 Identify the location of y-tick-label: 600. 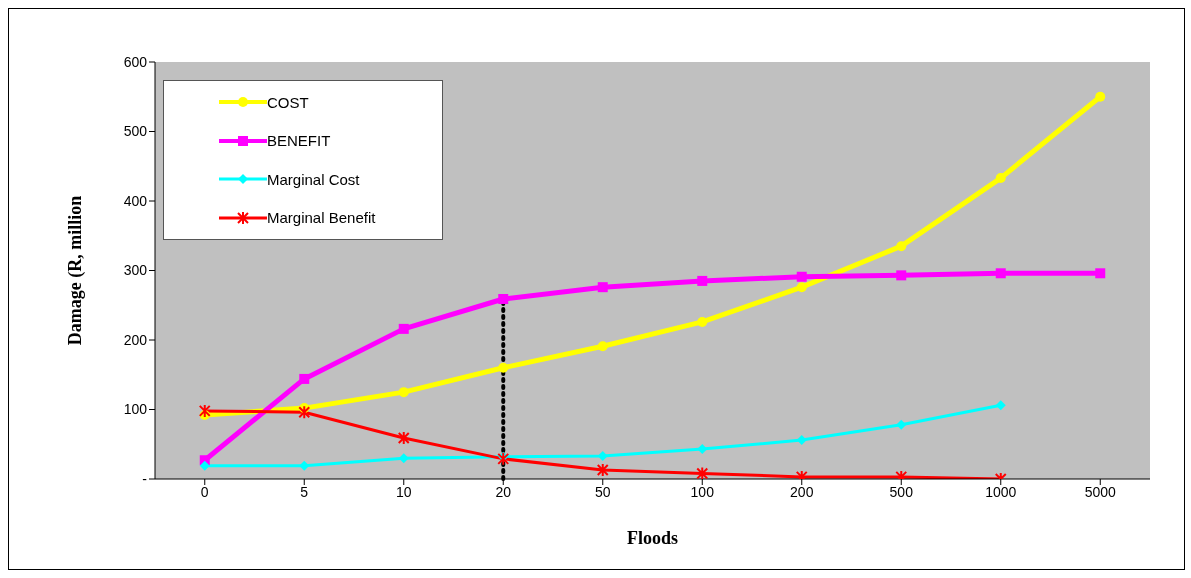
(135, 61).